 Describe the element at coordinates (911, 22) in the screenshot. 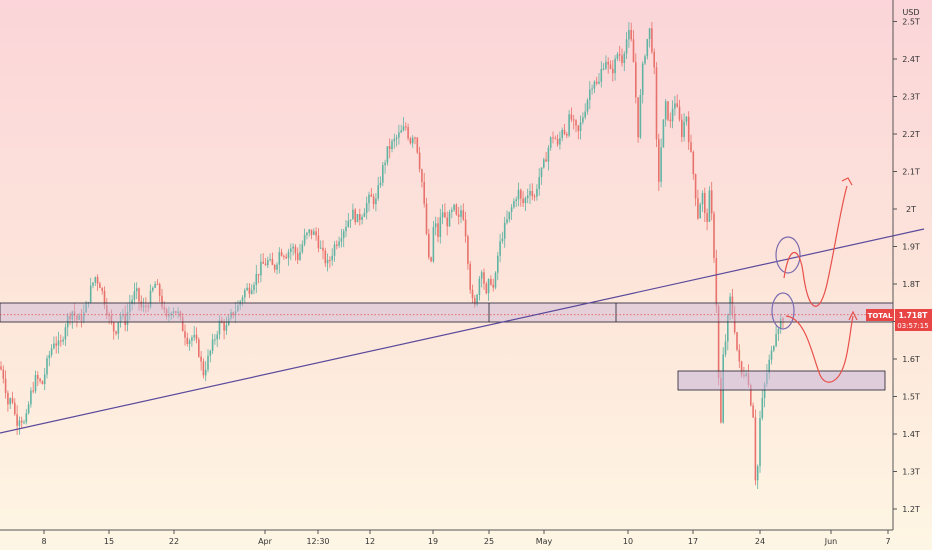

I see `price-tick-label: 2.5T` at that location.